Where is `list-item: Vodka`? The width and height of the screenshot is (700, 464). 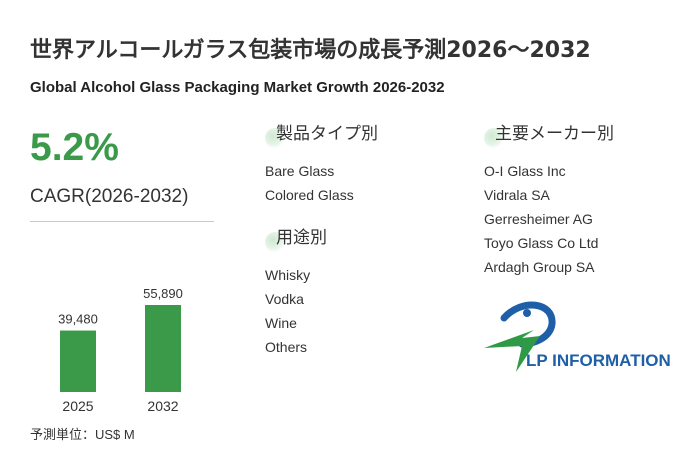
list-item: Vodka is located at coordinates (284, 299).